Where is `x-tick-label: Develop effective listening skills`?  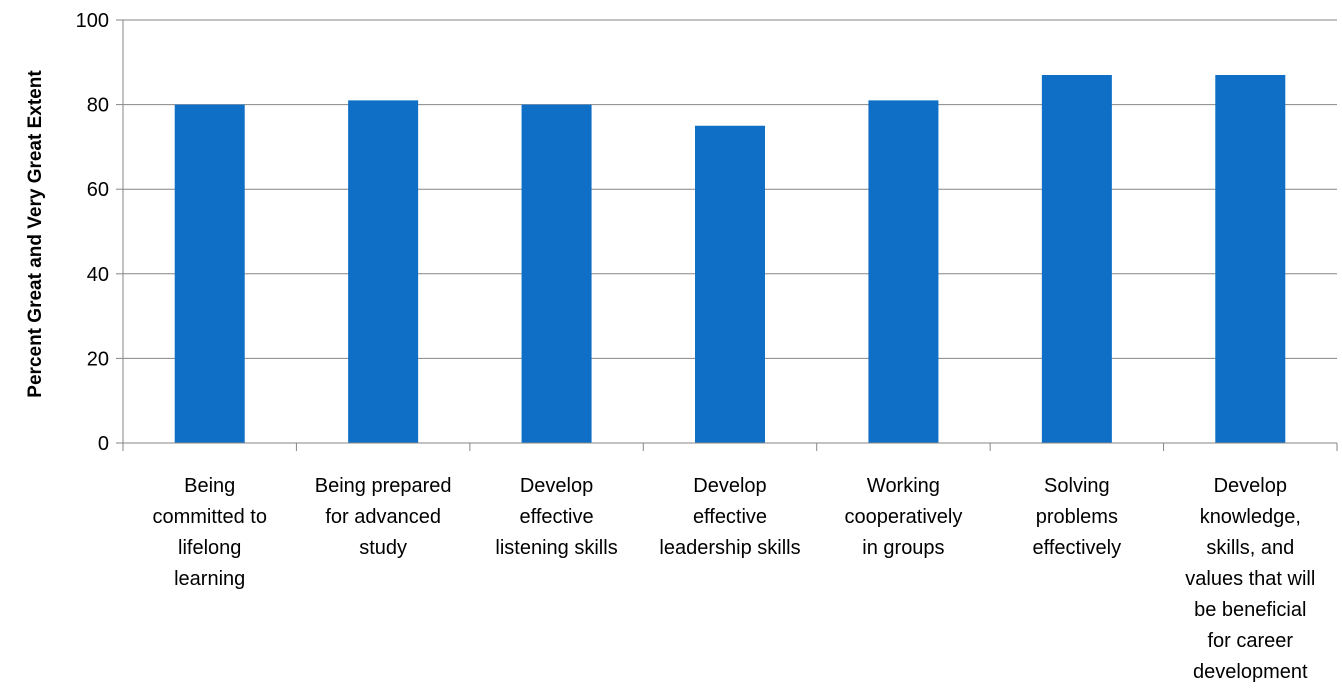 x-tick-label: Develop effective listening skills is located at coordinates (556, 517).